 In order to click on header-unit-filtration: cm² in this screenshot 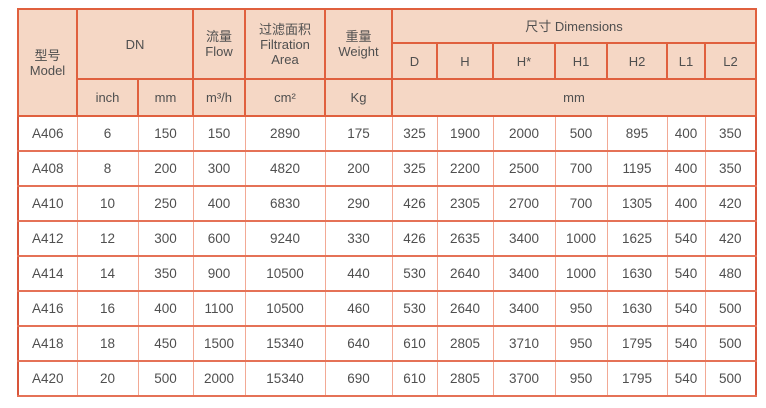, I will do `click(285, 97)`.